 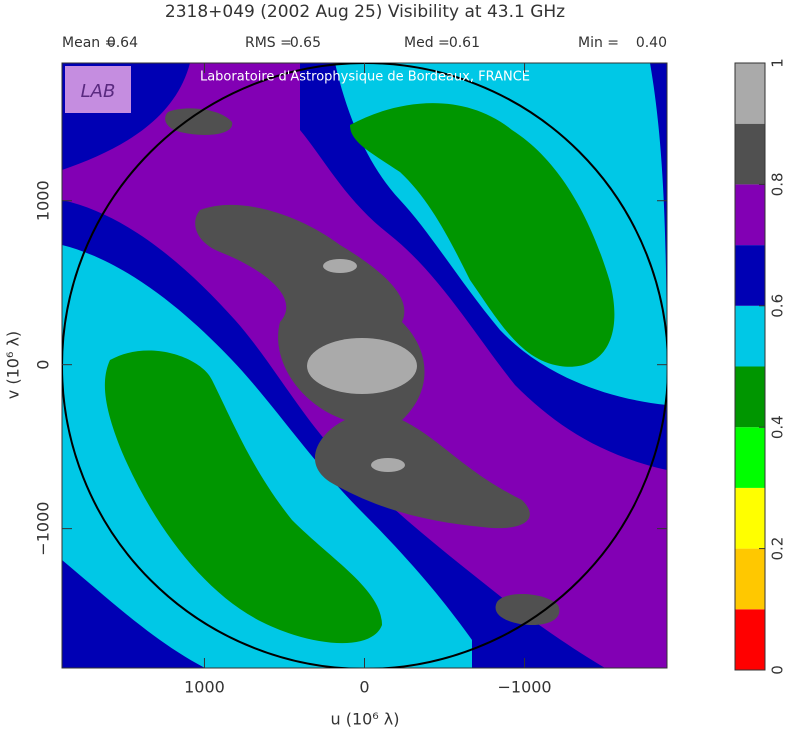 I want to click on y-axis-label: v (10⁶ λ), so click(x=13, y=365).